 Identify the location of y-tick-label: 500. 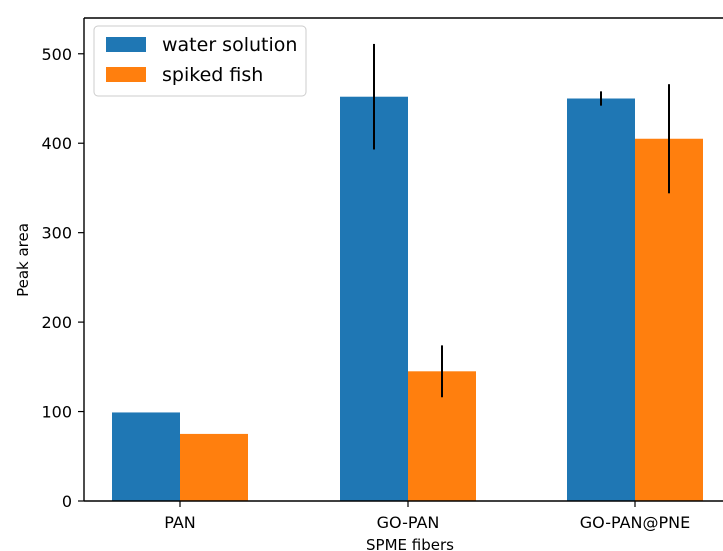
(56, 54).